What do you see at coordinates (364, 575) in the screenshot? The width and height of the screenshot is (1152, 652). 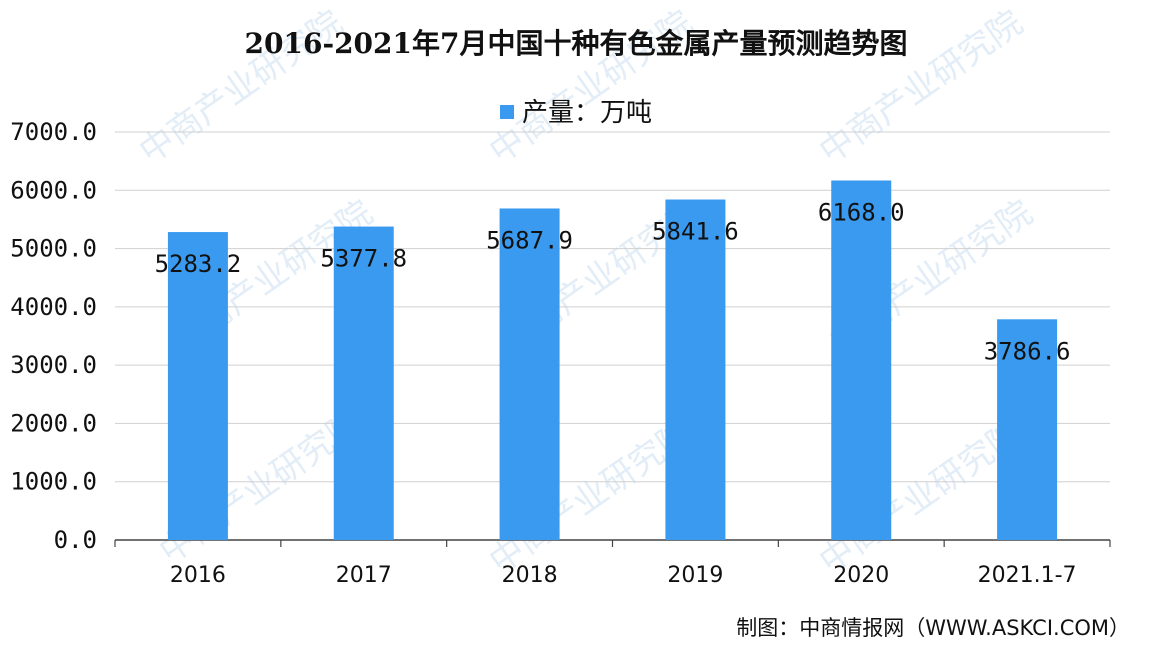 I see `x-tick-label: 2017` at bounding box center [364, 575].